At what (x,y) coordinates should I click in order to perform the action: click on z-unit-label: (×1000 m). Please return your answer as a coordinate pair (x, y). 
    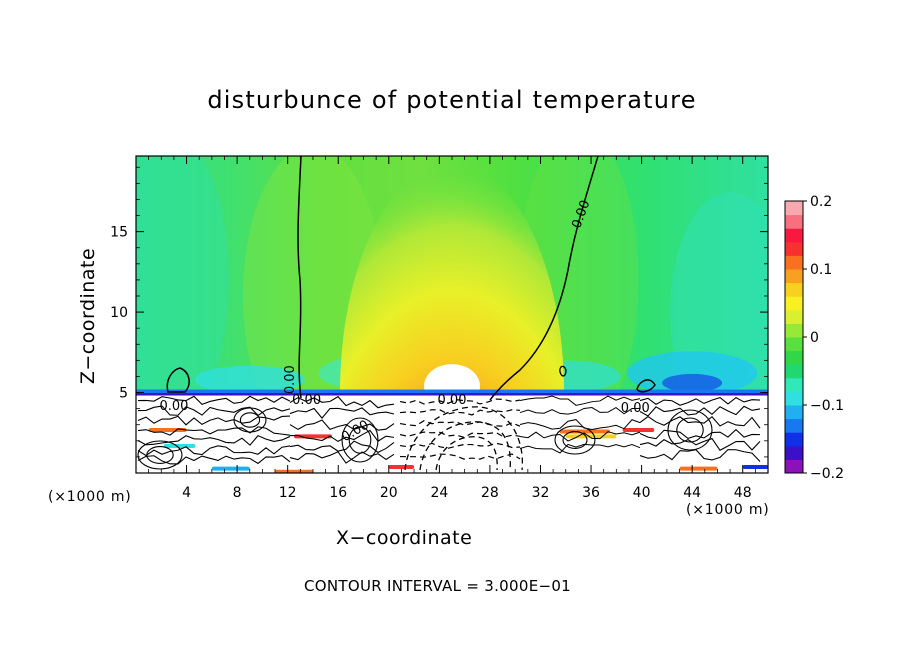
    Looking at the image, I should click on (90, 497).